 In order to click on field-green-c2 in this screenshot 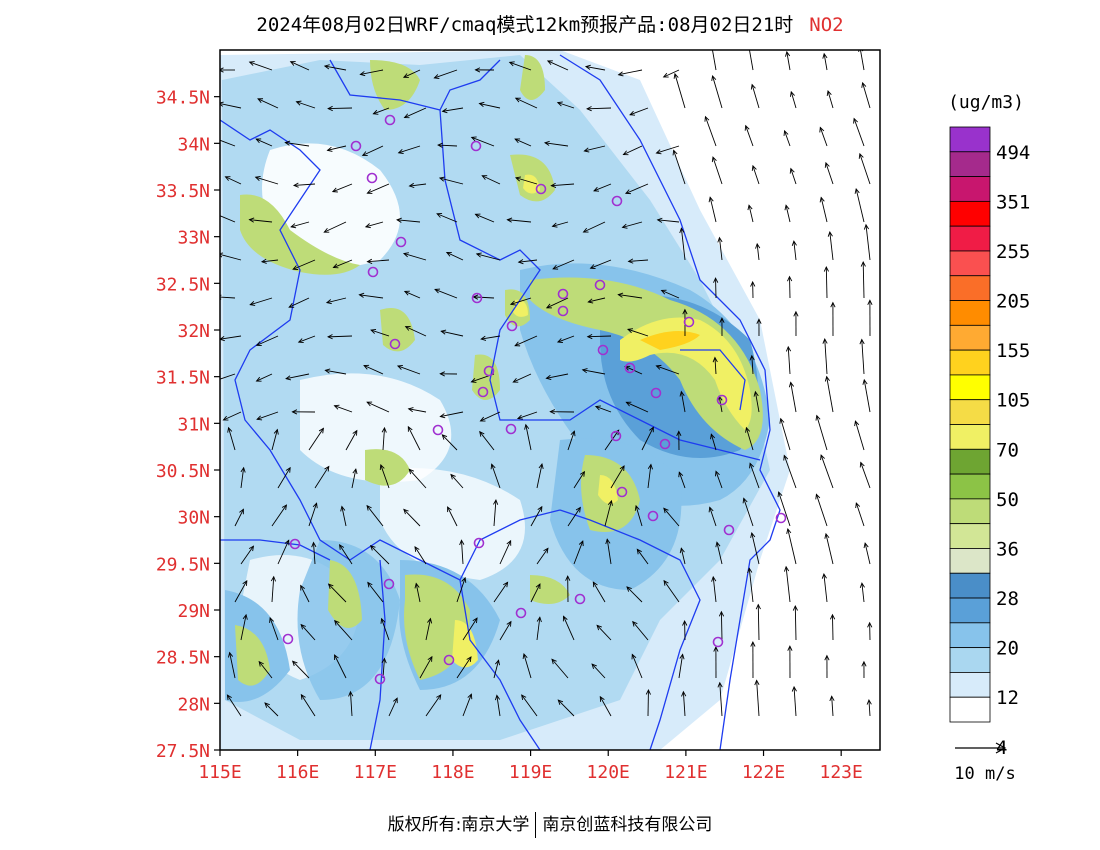, I will do `click(387, 467)`.